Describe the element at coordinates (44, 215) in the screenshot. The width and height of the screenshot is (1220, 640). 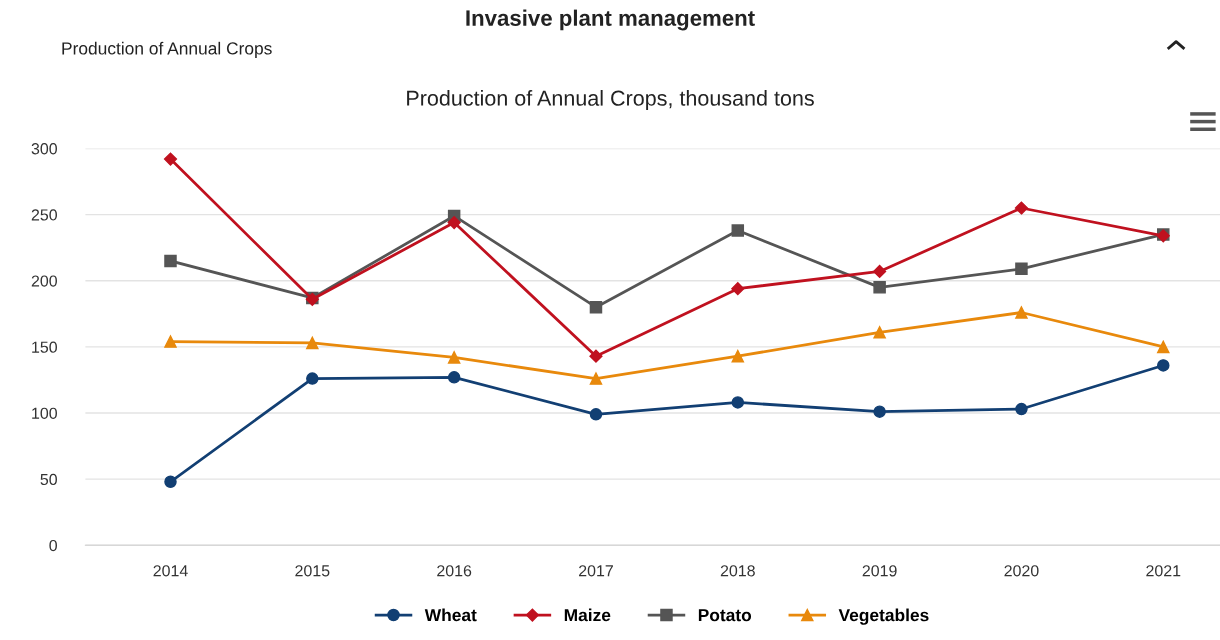
I see `y-tick-label: 250` at that location.